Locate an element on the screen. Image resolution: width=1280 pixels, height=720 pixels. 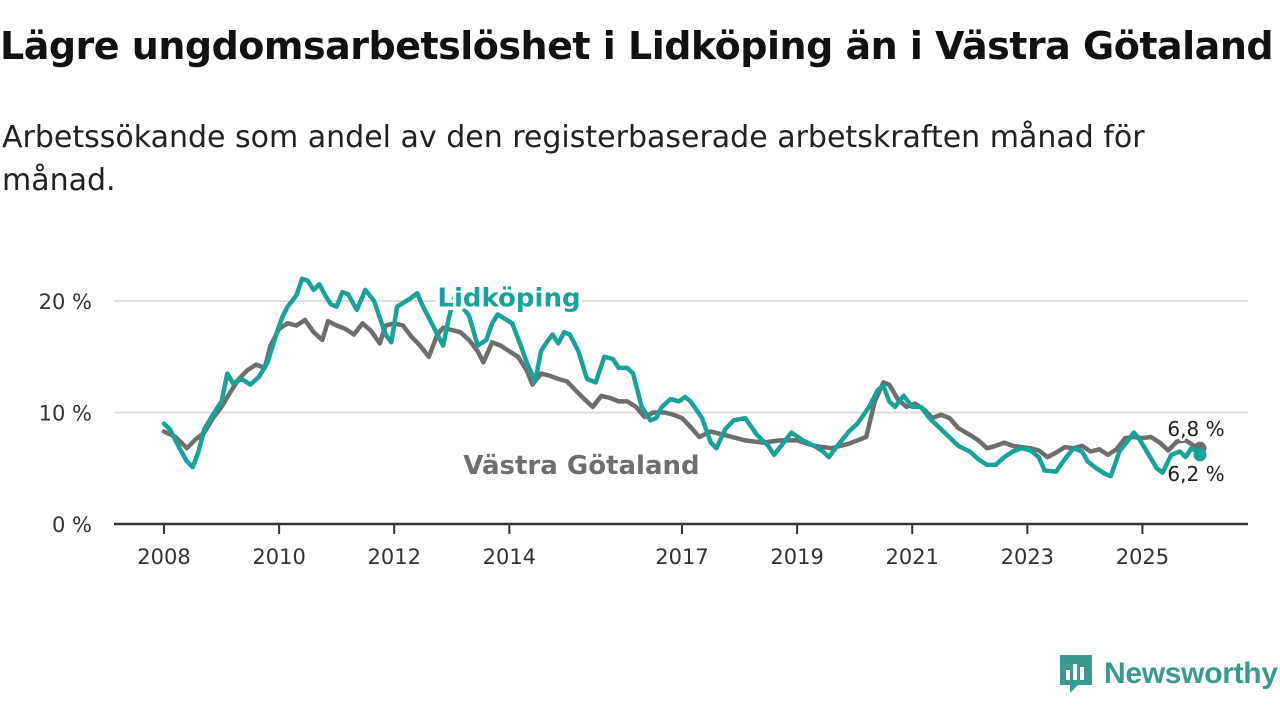
series-label-lidk-ping: Lidköping is located at coordinates (508, 299).